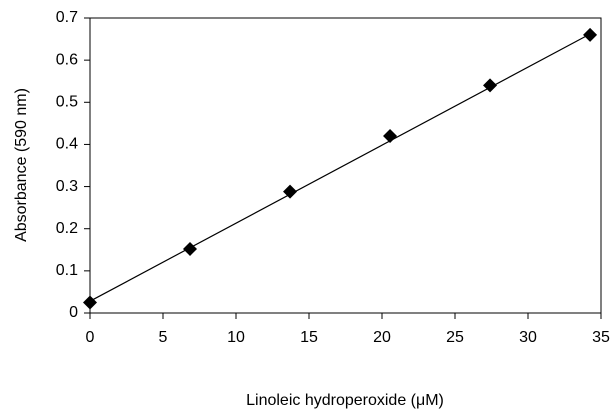 The height and width of the screenshot is (414, 610). I want to click on y-tick-label: 0.7, so click(67, 17).